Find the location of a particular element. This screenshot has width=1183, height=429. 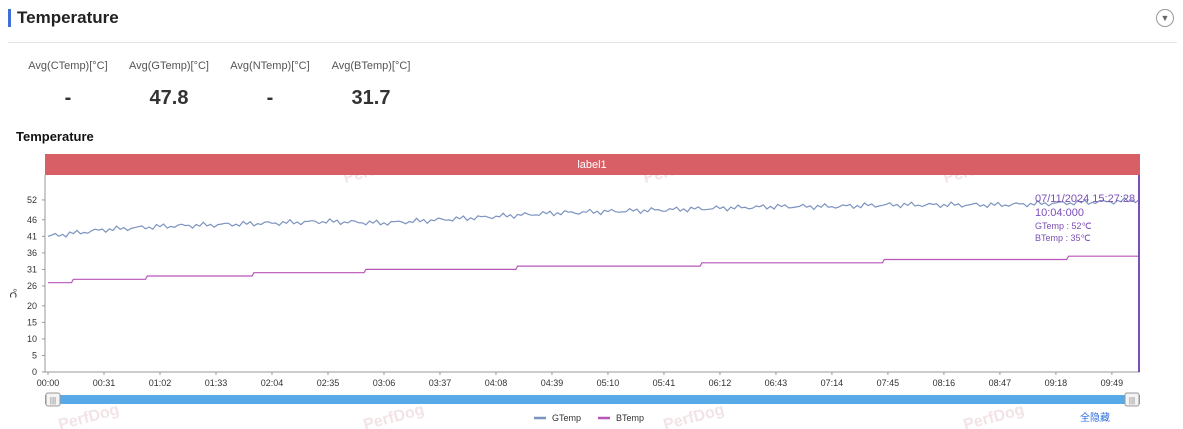

stat-ctemp: Avg(CTemp)[°C] - is located at coordinates (68, 85).